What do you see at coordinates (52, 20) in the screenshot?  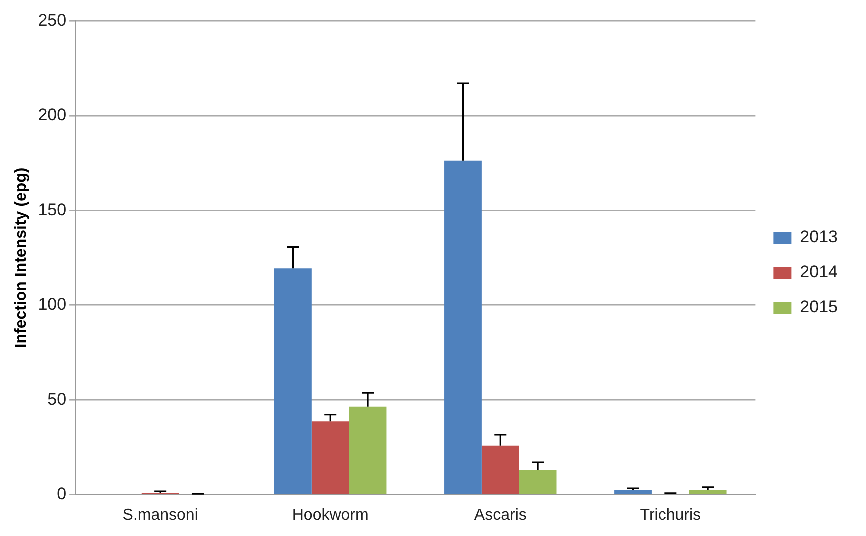 I see `y-tick-label: 250` at bounding box center [52, 20].